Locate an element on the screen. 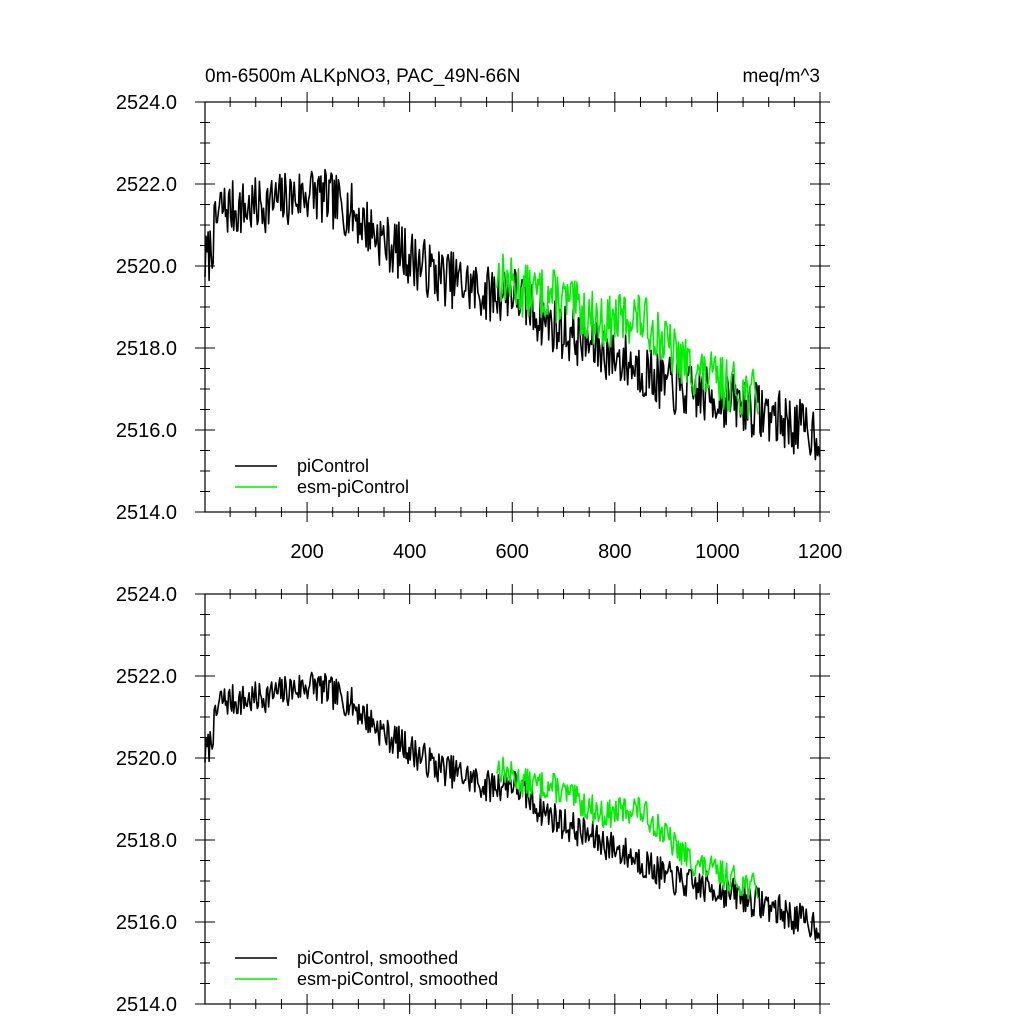 This screenshot has width=1024, height=1024. x-tick-label: 200 is located at coordinates (306, 552).